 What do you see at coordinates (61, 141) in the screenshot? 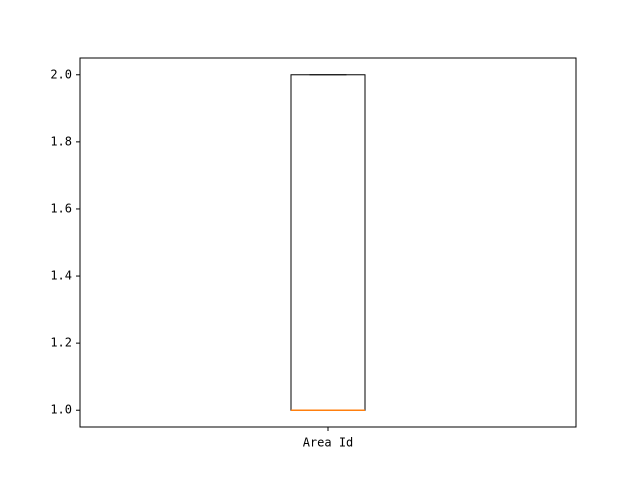
I see `y-tick-label: 1.8` at bounding box center [61, 141].